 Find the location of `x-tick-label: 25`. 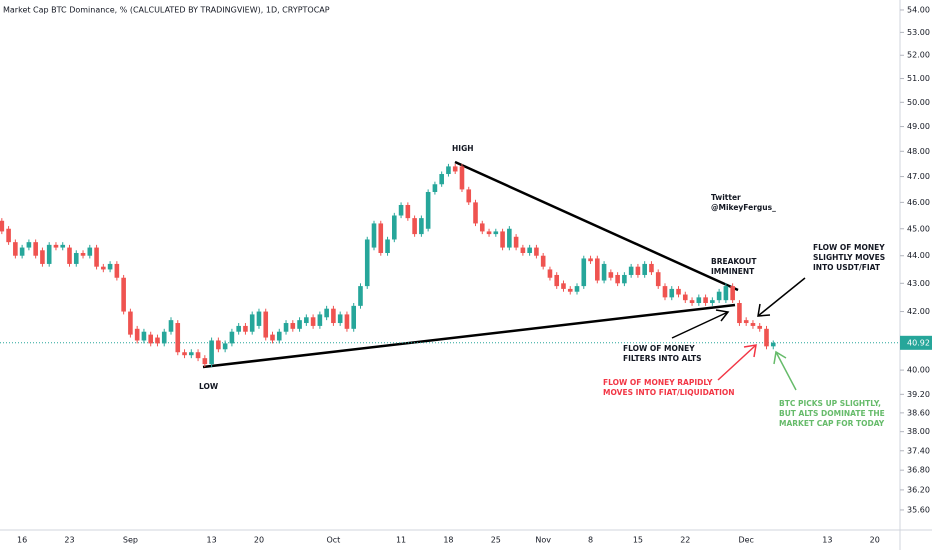

x-tick-label: 25 is located at coordinates (496, 540).